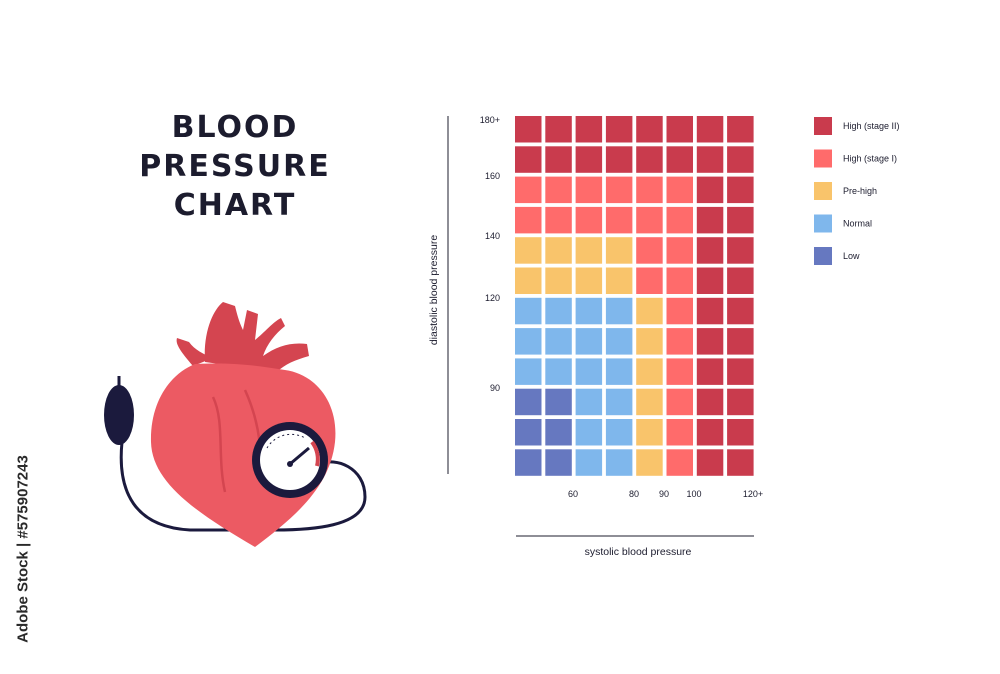 The width and height of the screenshot is (1000, 674). I want to click on legend-swatch-high1, so click(823, 158).